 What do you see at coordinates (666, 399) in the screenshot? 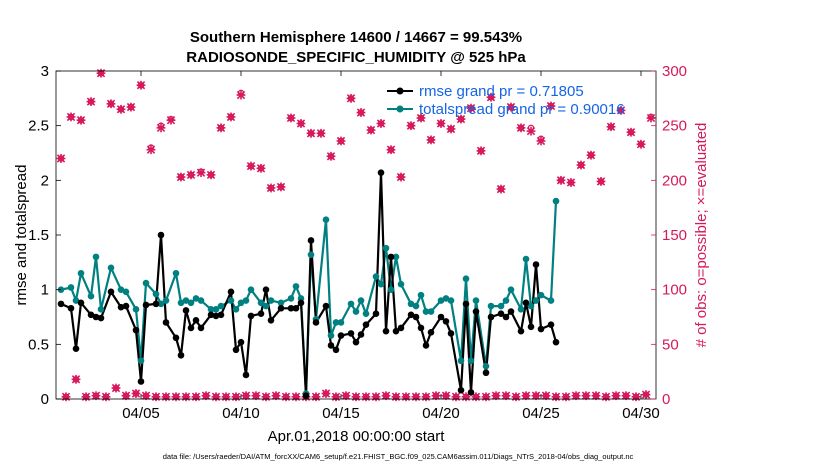
I see `y-right-tick-label: 0` at bounding box center [666, 399].